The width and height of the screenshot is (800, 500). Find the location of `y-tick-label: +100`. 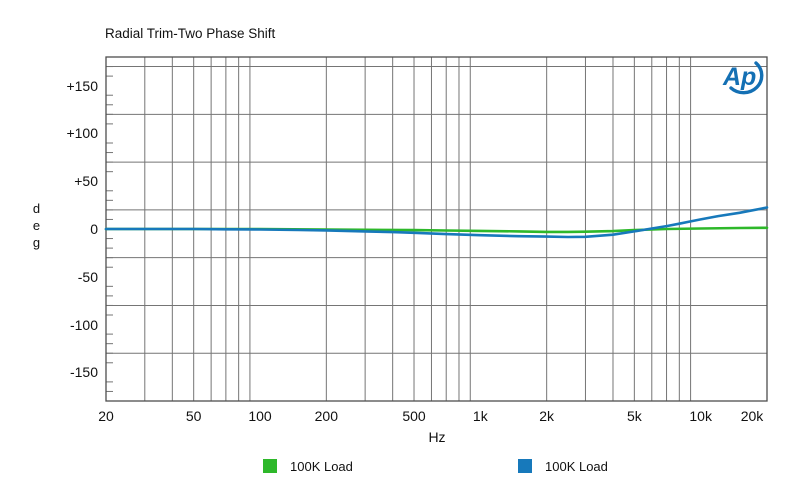

y-tick-label: +100 is located at coordinates (82, 133).